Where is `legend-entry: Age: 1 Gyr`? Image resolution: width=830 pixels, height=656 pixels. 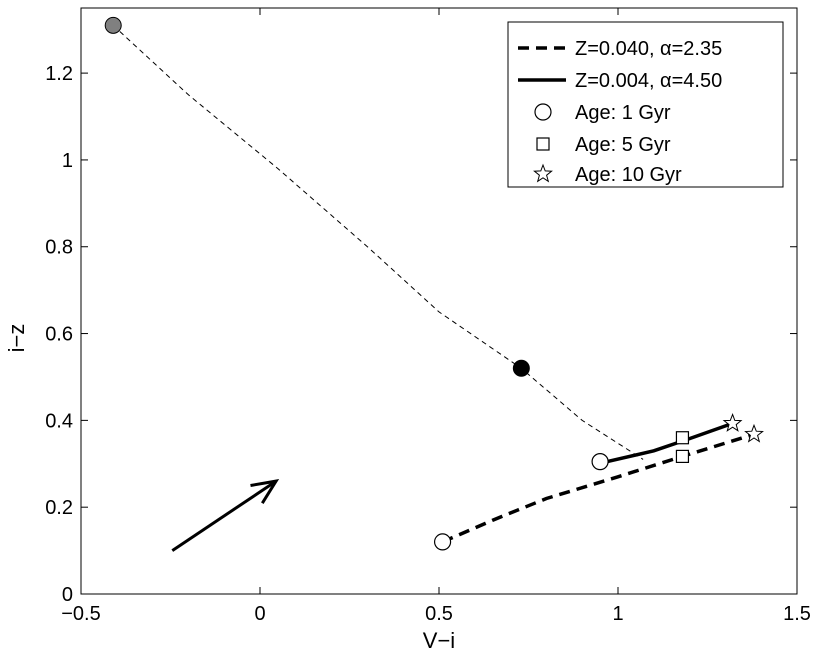
legend-entry: Age: 1 Gyr is located at coordinates (623, 113).